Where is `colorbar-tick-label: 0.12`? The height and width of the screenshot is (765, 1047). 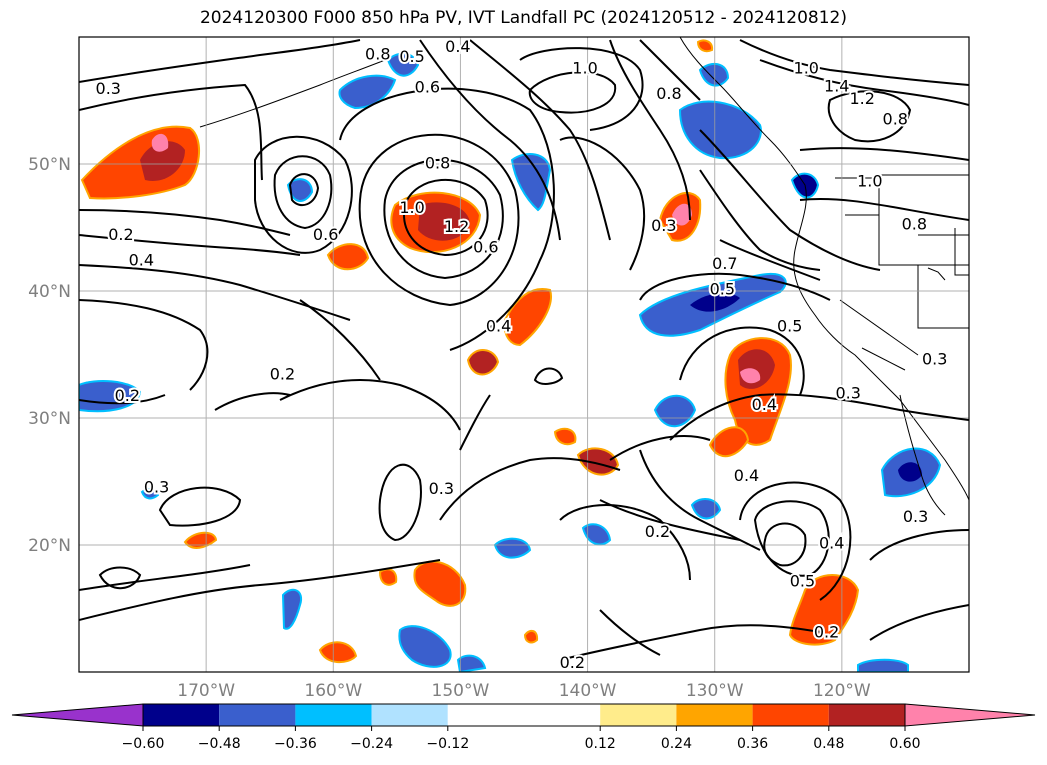 colorbar-tick-label: 0.12 is located at coordinates (600, 744).